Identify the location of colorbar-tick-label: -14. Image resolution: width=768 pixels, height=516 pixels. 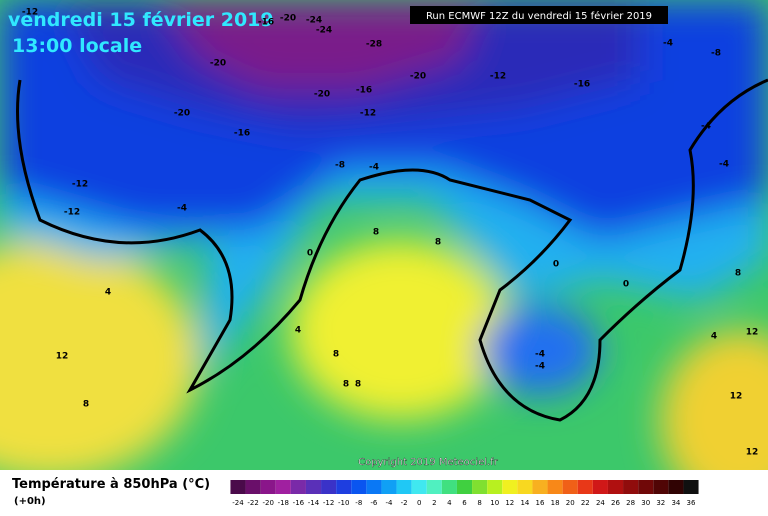
(314, 503).